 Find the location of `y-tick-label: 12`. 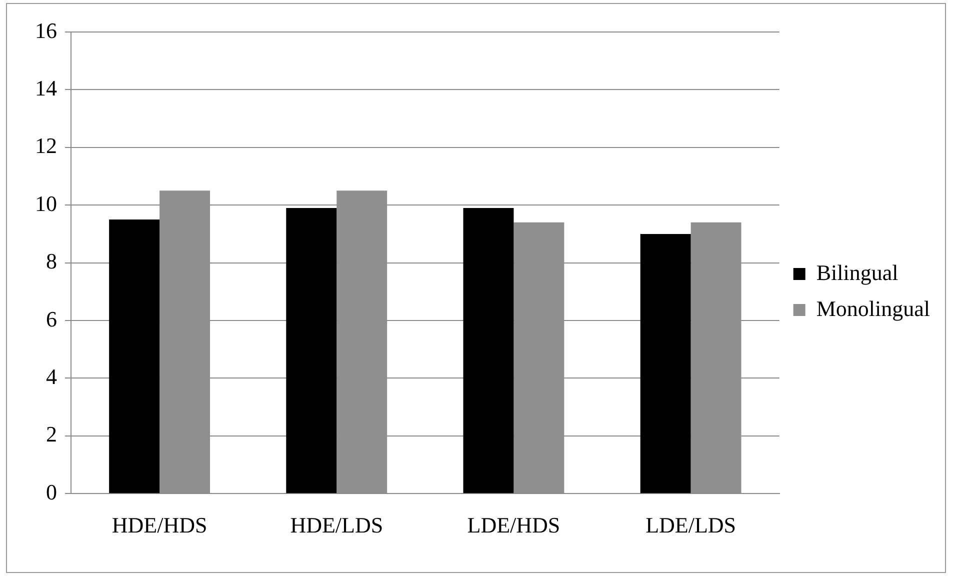

y-tick-label: 12 is located at coordinates (46, 145).